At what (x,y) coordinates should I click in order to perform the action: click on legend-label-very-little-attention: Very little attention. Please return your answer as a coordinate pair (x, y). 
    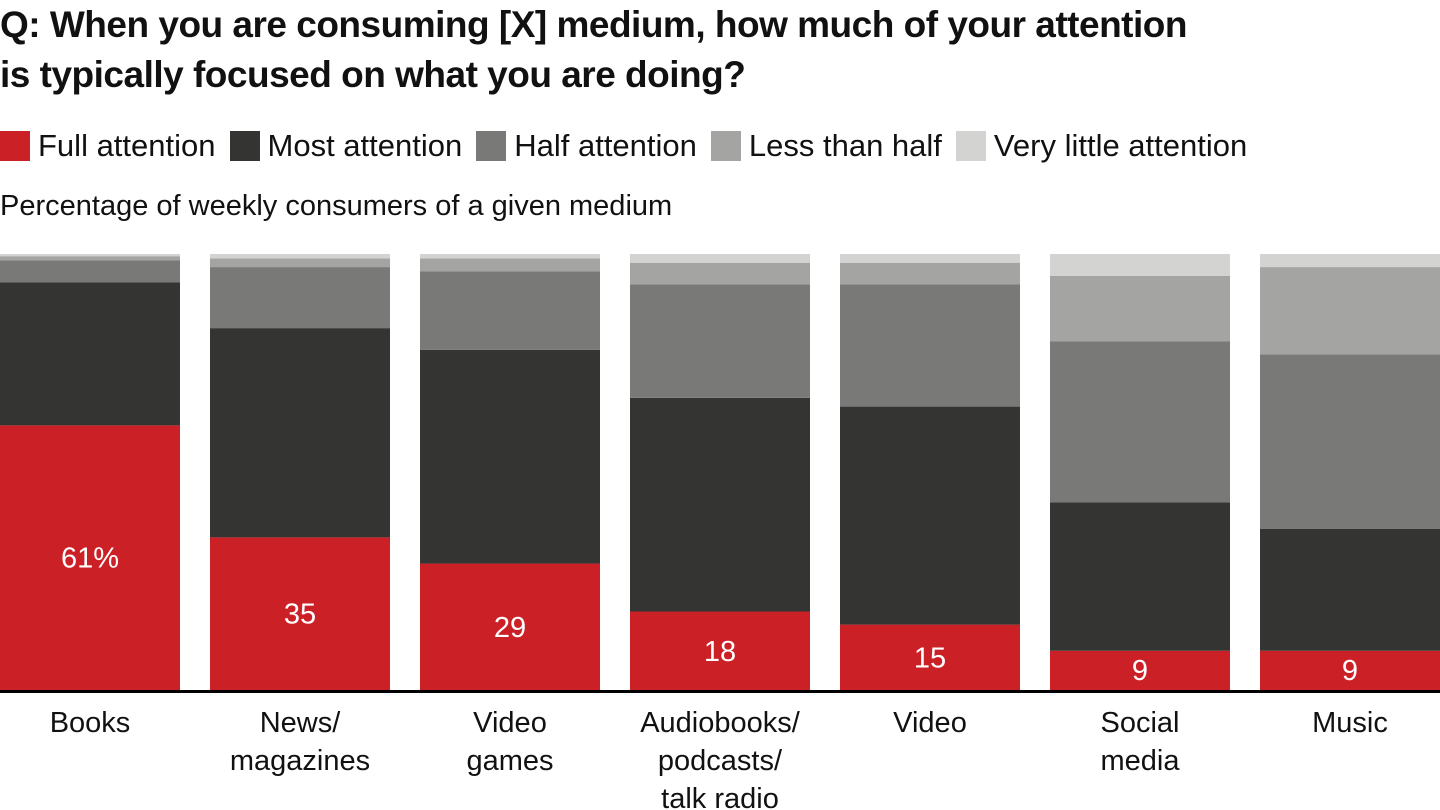
    Looking at the image, I should click on (1120, 145).